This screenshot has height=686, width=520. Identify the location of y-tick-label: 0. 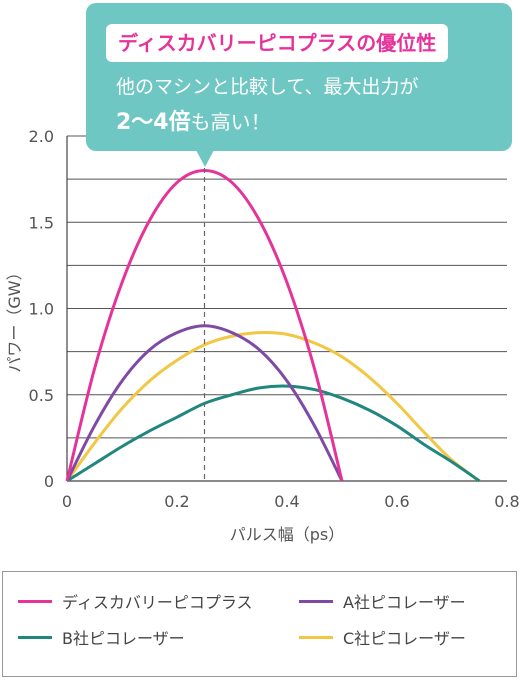
(49, 481).